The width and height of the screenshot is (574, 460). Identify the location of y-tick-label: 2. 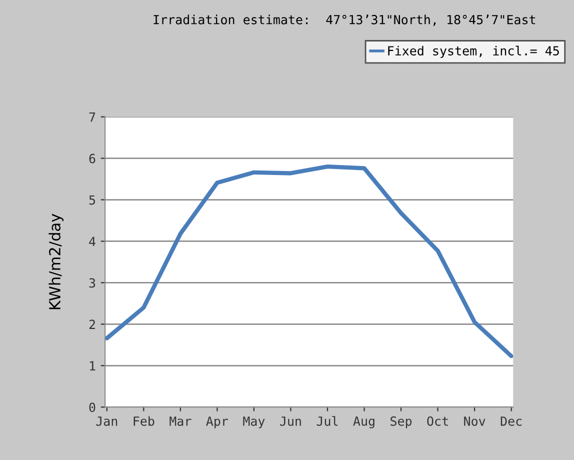
(92, 324).